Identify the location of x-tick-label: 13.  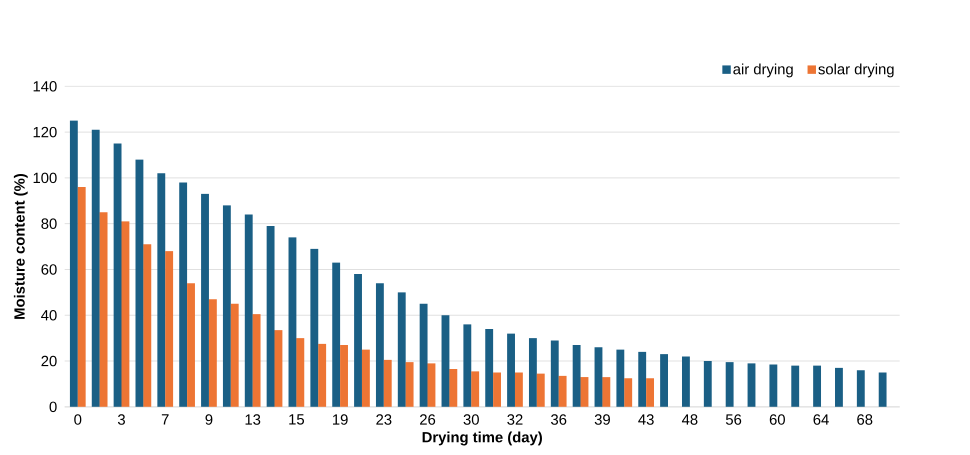
(253, 419).